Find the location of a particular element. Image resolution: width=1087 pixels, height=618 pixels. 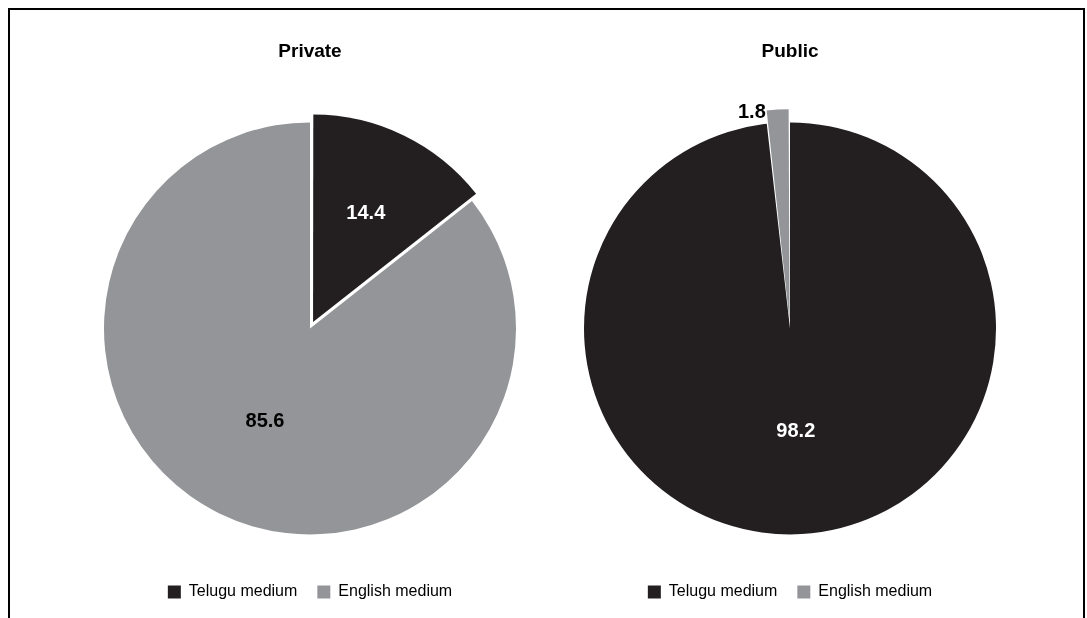

data-label: 85.6 is located at coordinates (265, 419).